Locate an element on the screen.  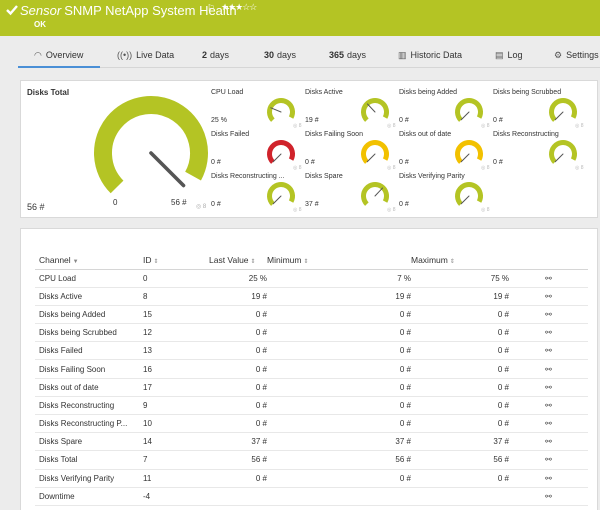
table-row: Downtime -4 ⚯ is located at coordinates (311, 496).